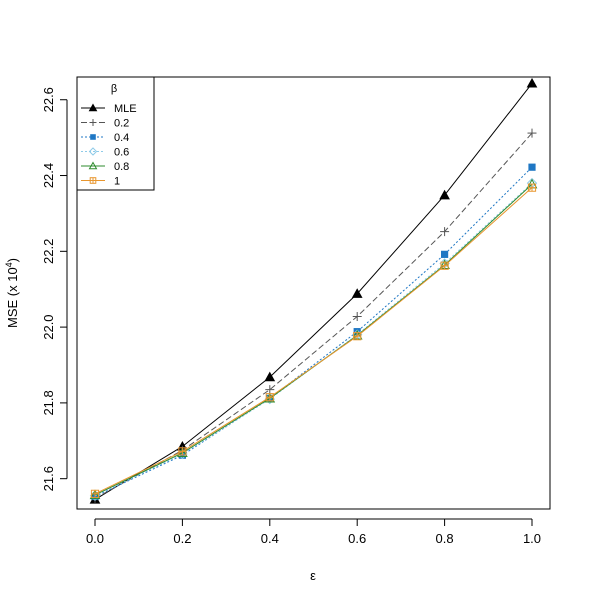  What do you see at coordinates (93, 107) in the screenshot?
I see `legend-marker-MLE` at bounding box center [93, 107].